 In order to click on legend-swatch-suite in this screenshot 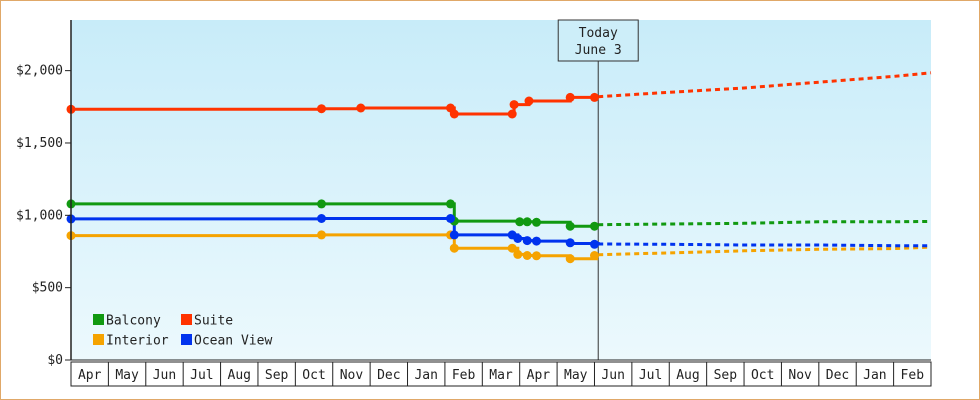, I will do `click(186, 319)`.